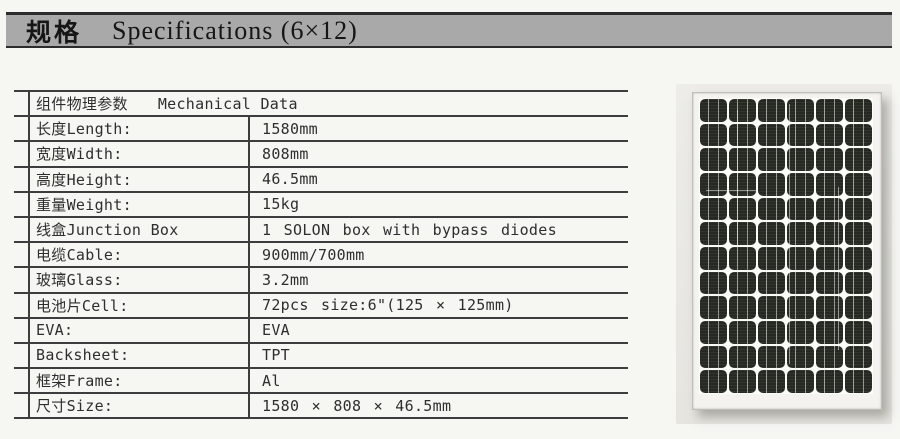 The width and height of the screenshot is (900, 439). I want to click on spec-value: 1580mm, so click(290, 128).